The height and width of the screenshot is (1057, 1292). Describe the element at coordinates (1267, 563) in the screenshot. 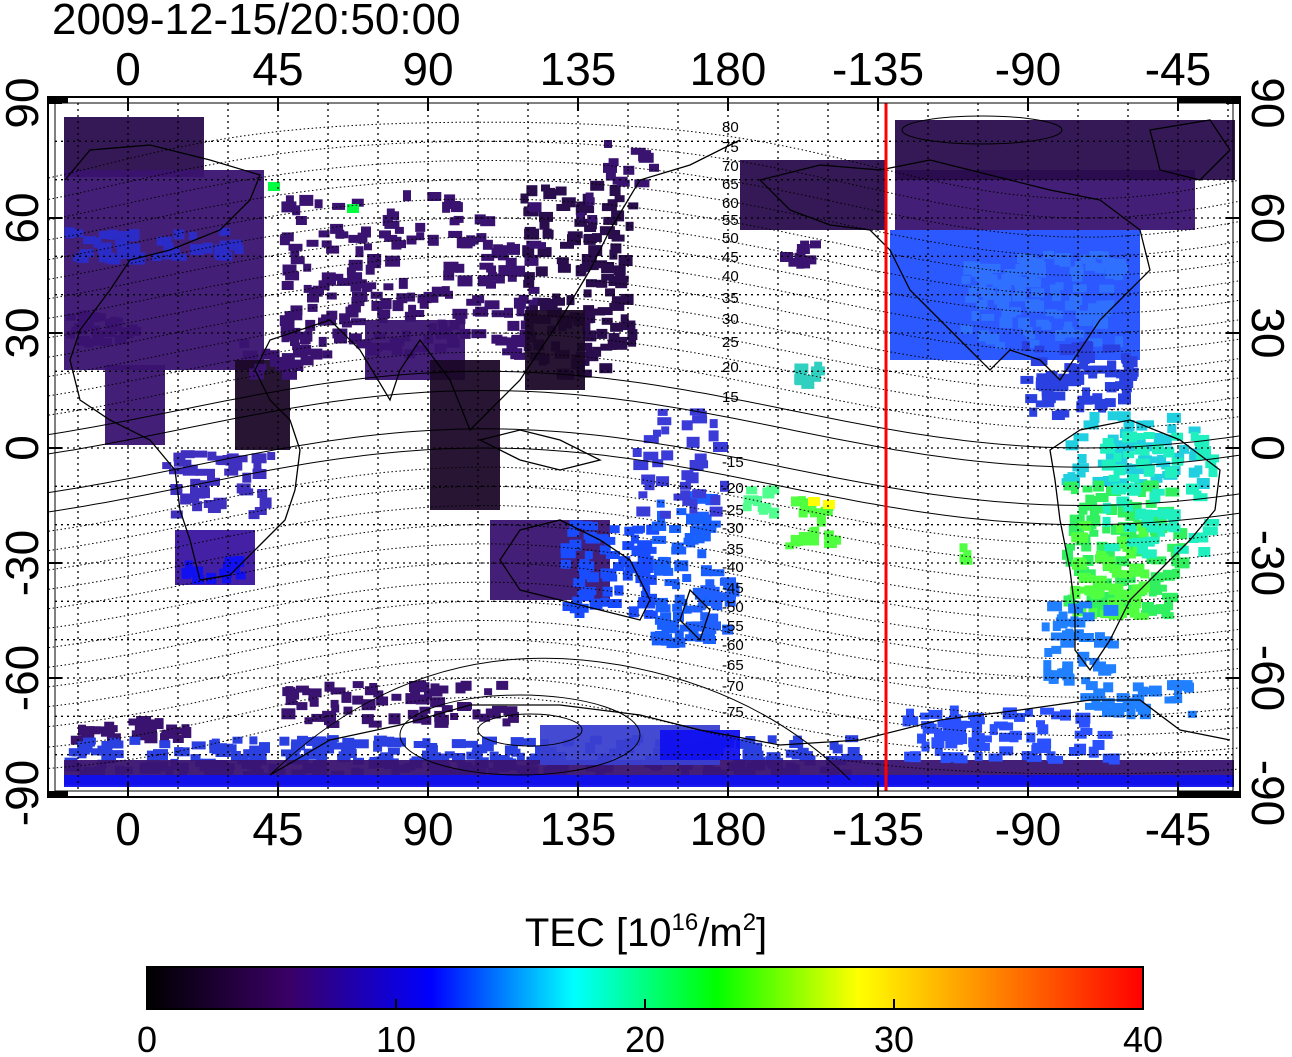

I see `right-lat-tick-label: -30` at that location.